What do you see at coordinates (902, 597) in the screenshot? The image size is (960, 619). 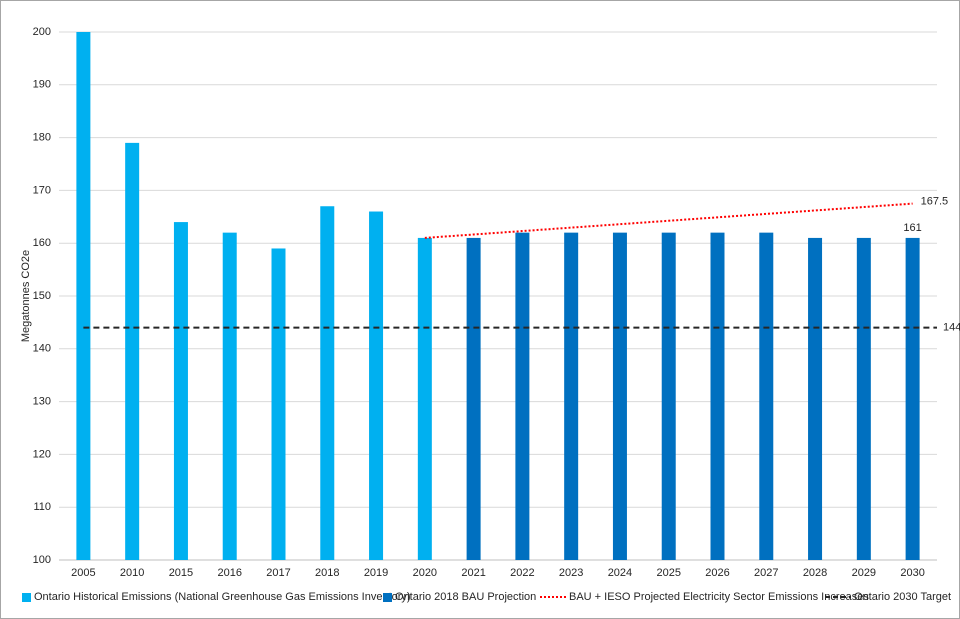 I see `legend-label: Ontario 2030 Target` at bounding box center [902, 597].